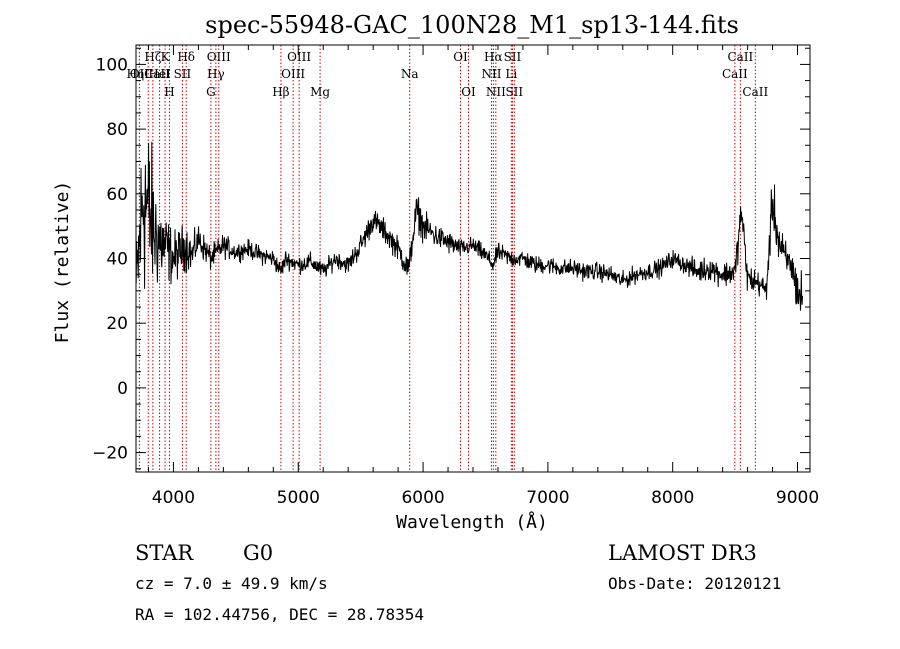 Image resolution: width=900 pixels, height=649 pixels. I want to click on spectral-line-label: G, so click(211, 92).